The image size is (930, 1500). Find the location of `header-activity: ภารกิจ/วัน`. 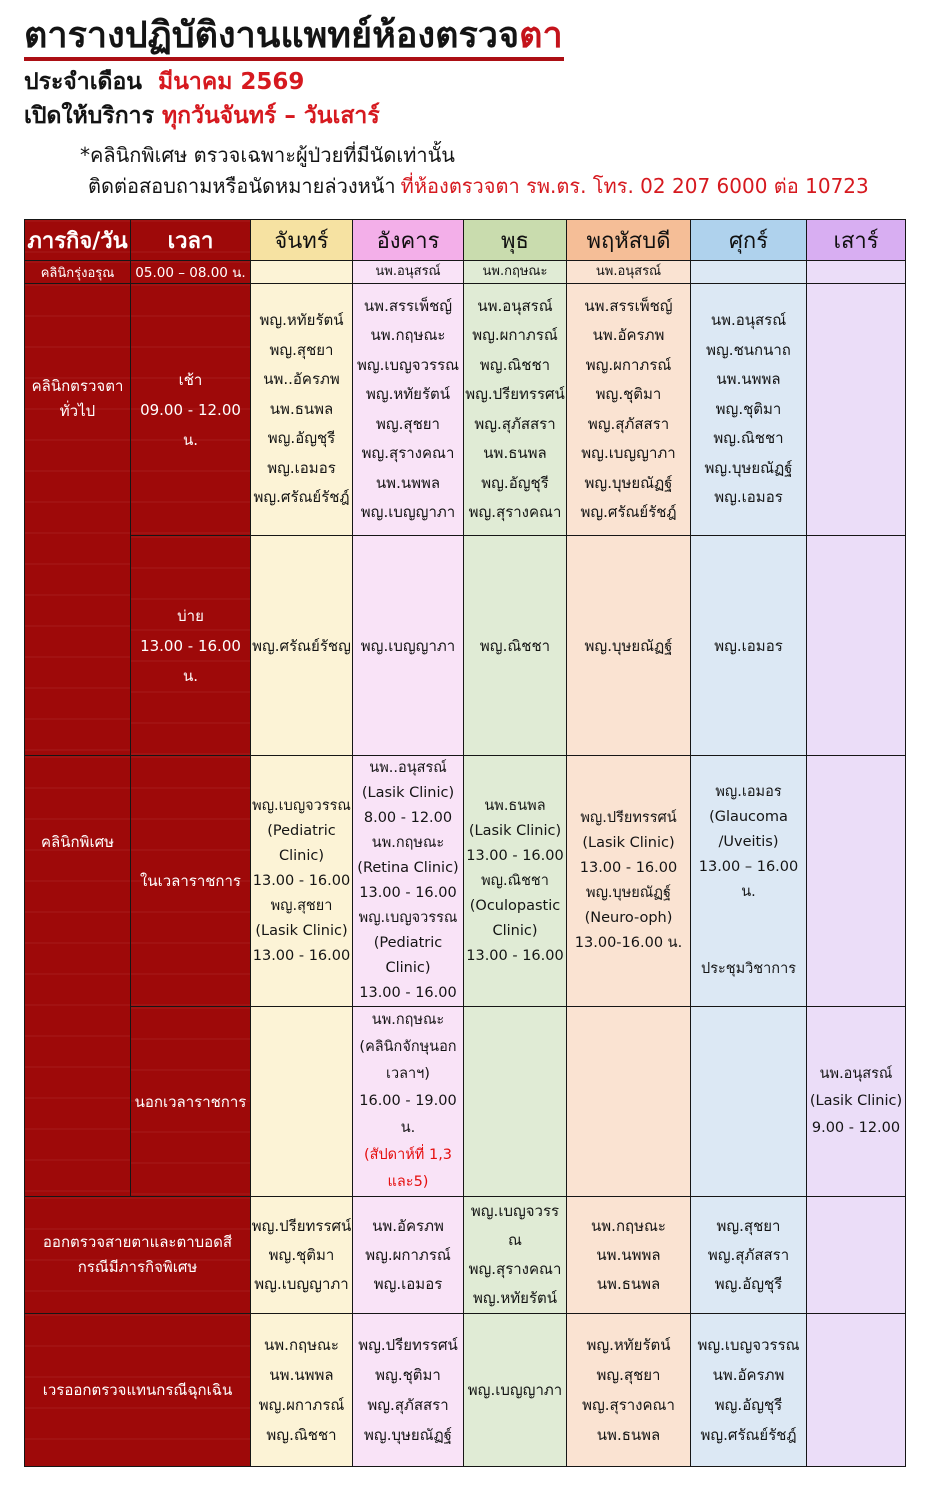

header-activity: ภารกิจ/วัน is located at coordinates (77, 240).